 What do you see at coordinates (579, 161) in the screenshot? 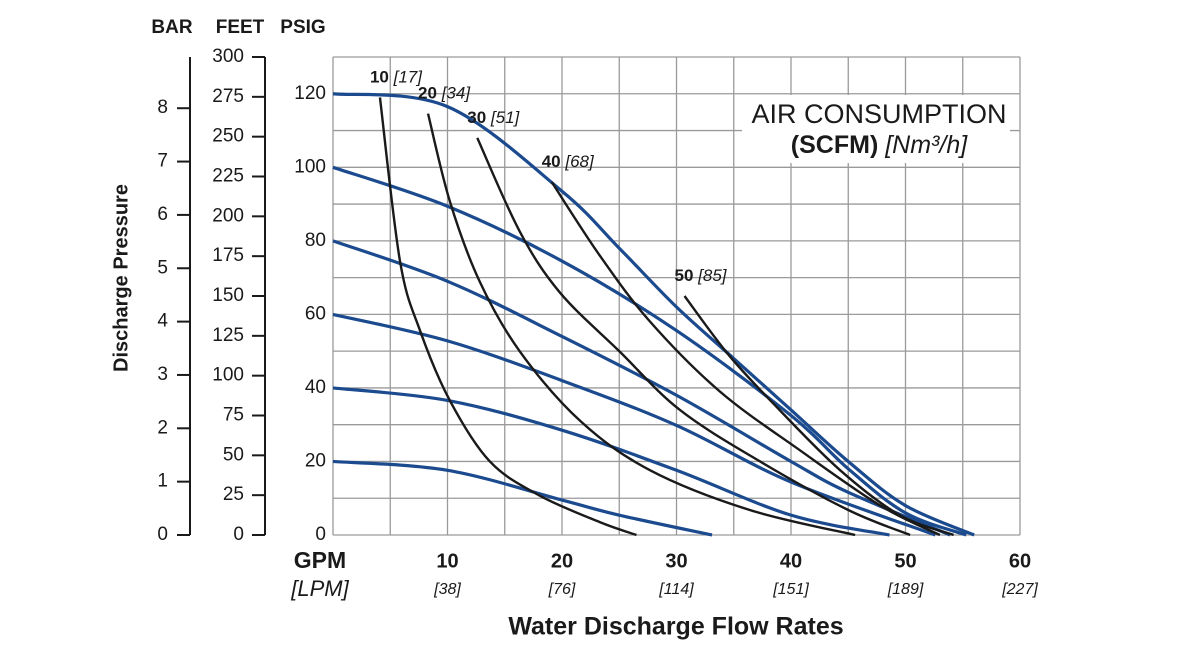
I see `curve-label-metric: [68]` at bounding box center [579, 161].